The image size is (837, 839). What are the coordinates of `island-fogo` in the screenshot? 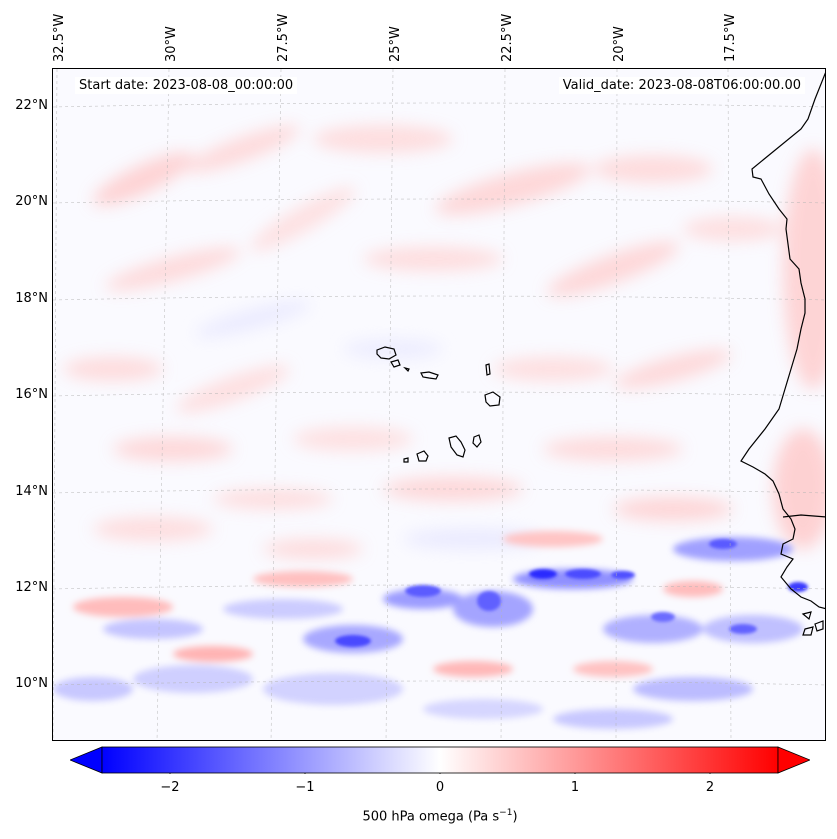 It's located at (422, 456).